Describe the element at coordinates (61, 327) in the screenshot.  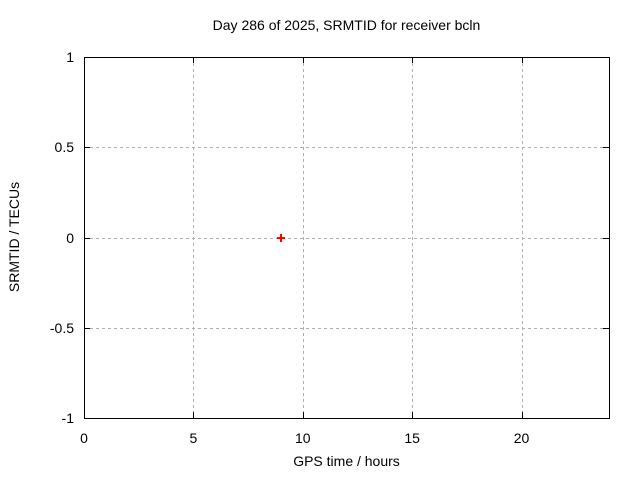
I see `y-tick-label: -0.5` at that location.